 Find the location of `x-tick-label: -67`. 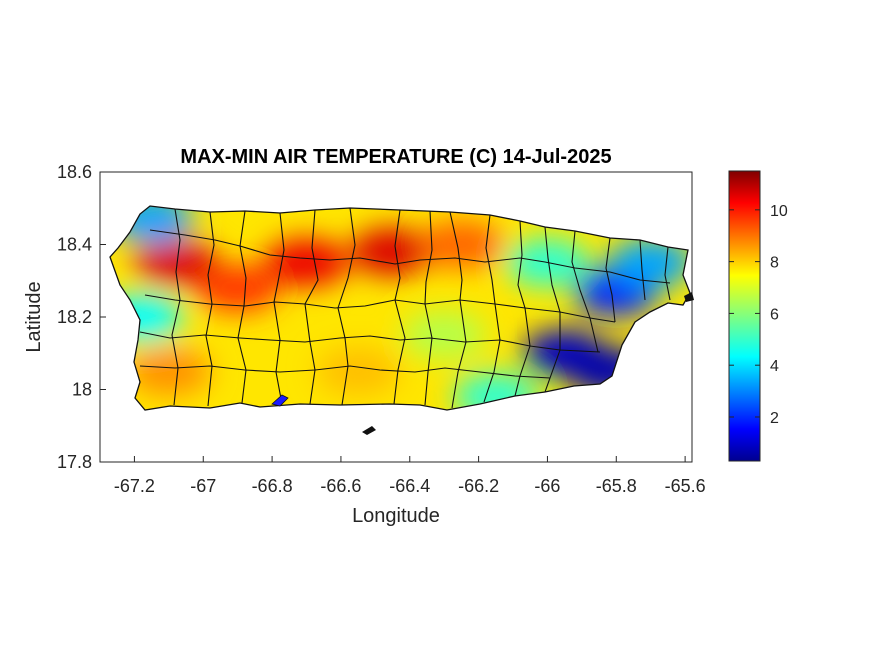

x-tick-label: -67 is located at coordinates (203, 486).